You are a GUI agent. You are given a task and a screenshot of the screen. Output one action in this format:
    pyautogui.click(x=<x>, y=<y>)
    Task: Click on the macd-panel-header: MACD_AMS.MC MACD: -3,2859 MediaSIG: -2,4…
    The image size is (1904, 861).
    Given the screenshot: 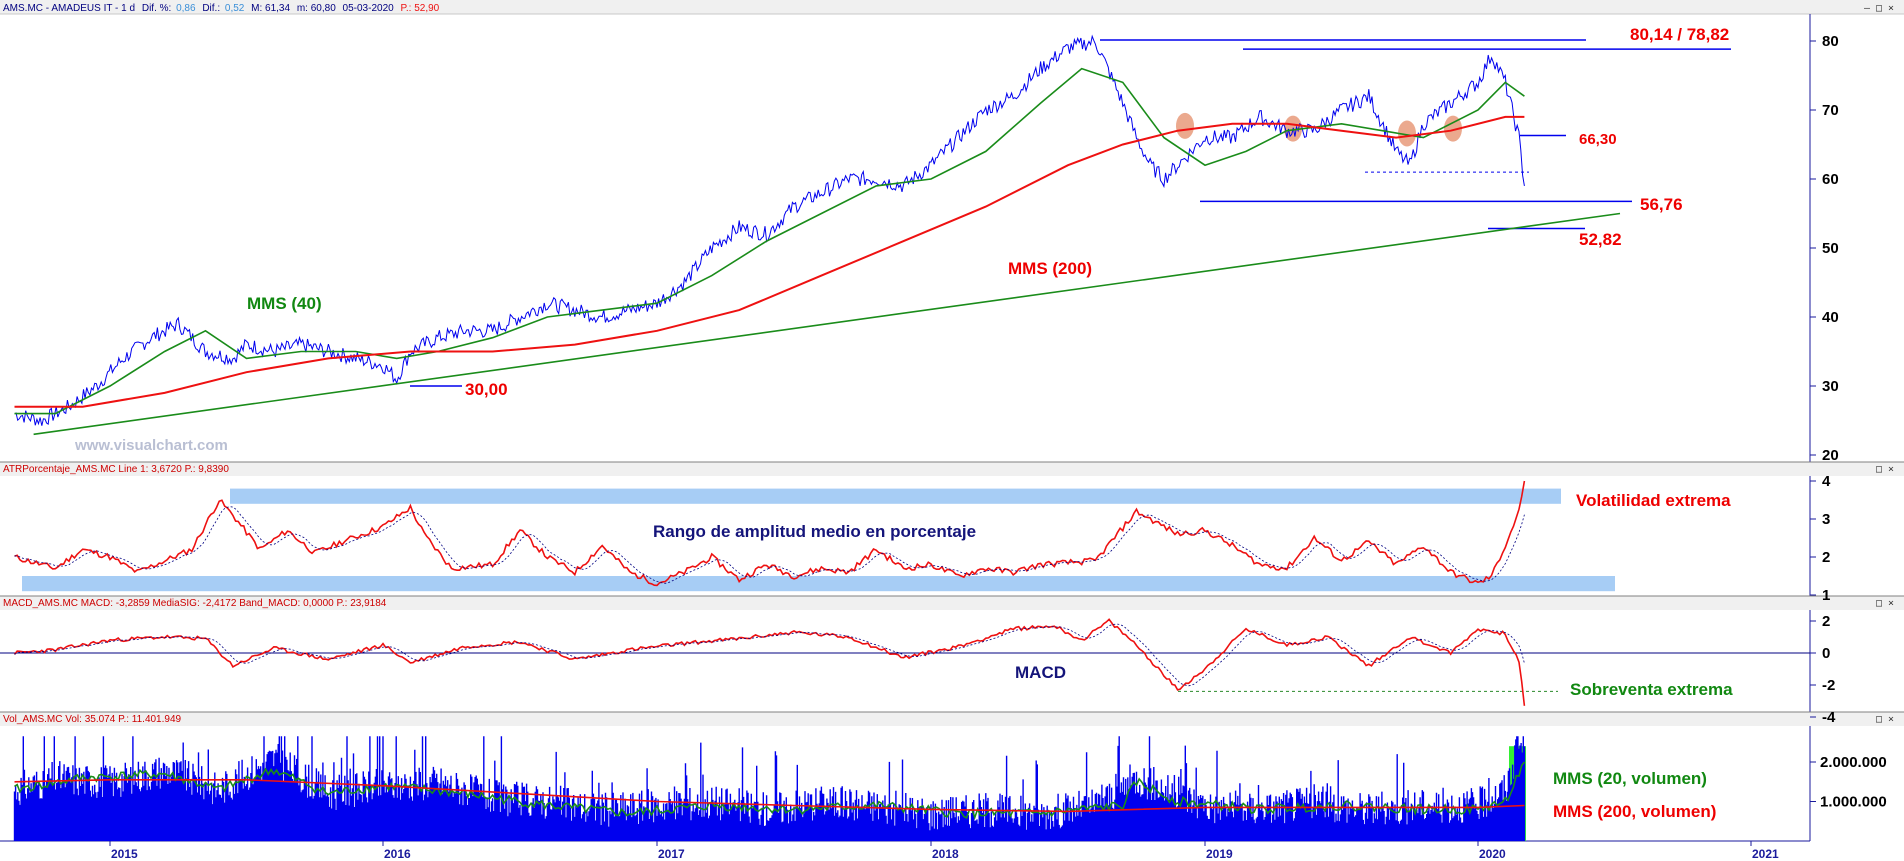 What is the action you would take?
    pyautogui.click(x=195, y=603)
    